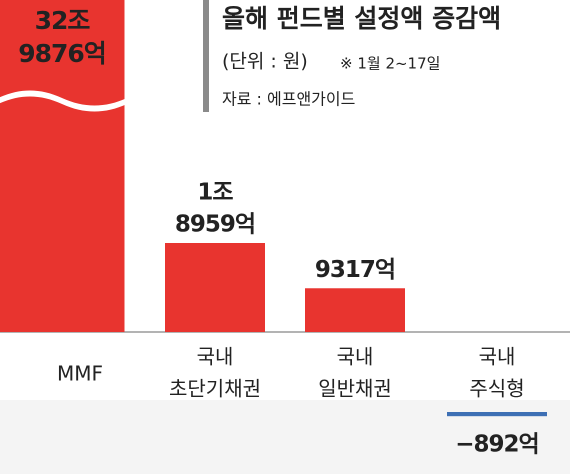 The height and width of the screenshot is (474, 570). I want to click on note: ※ 1월 2~17일, so click(390, 64).